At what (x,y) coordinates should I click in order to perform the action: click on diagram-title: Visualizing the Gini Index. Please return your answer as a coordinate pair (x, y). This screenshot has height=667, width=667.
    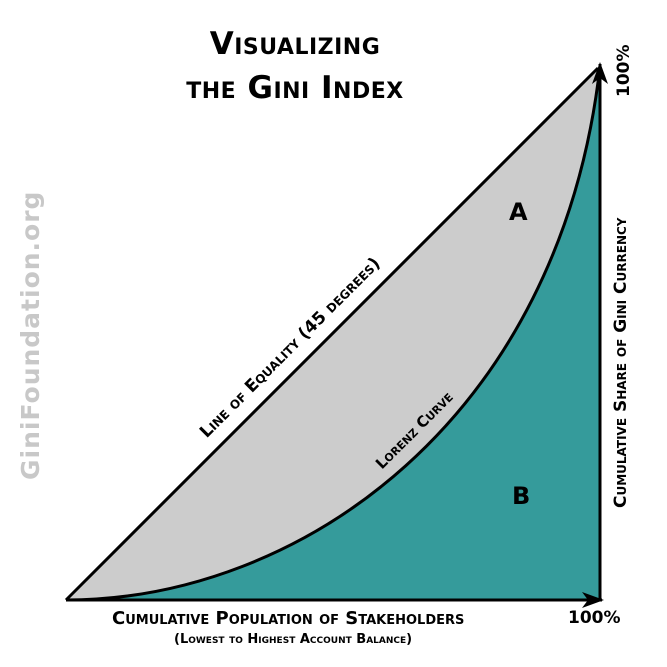
    Looking at the image, I should click on (295, 66).